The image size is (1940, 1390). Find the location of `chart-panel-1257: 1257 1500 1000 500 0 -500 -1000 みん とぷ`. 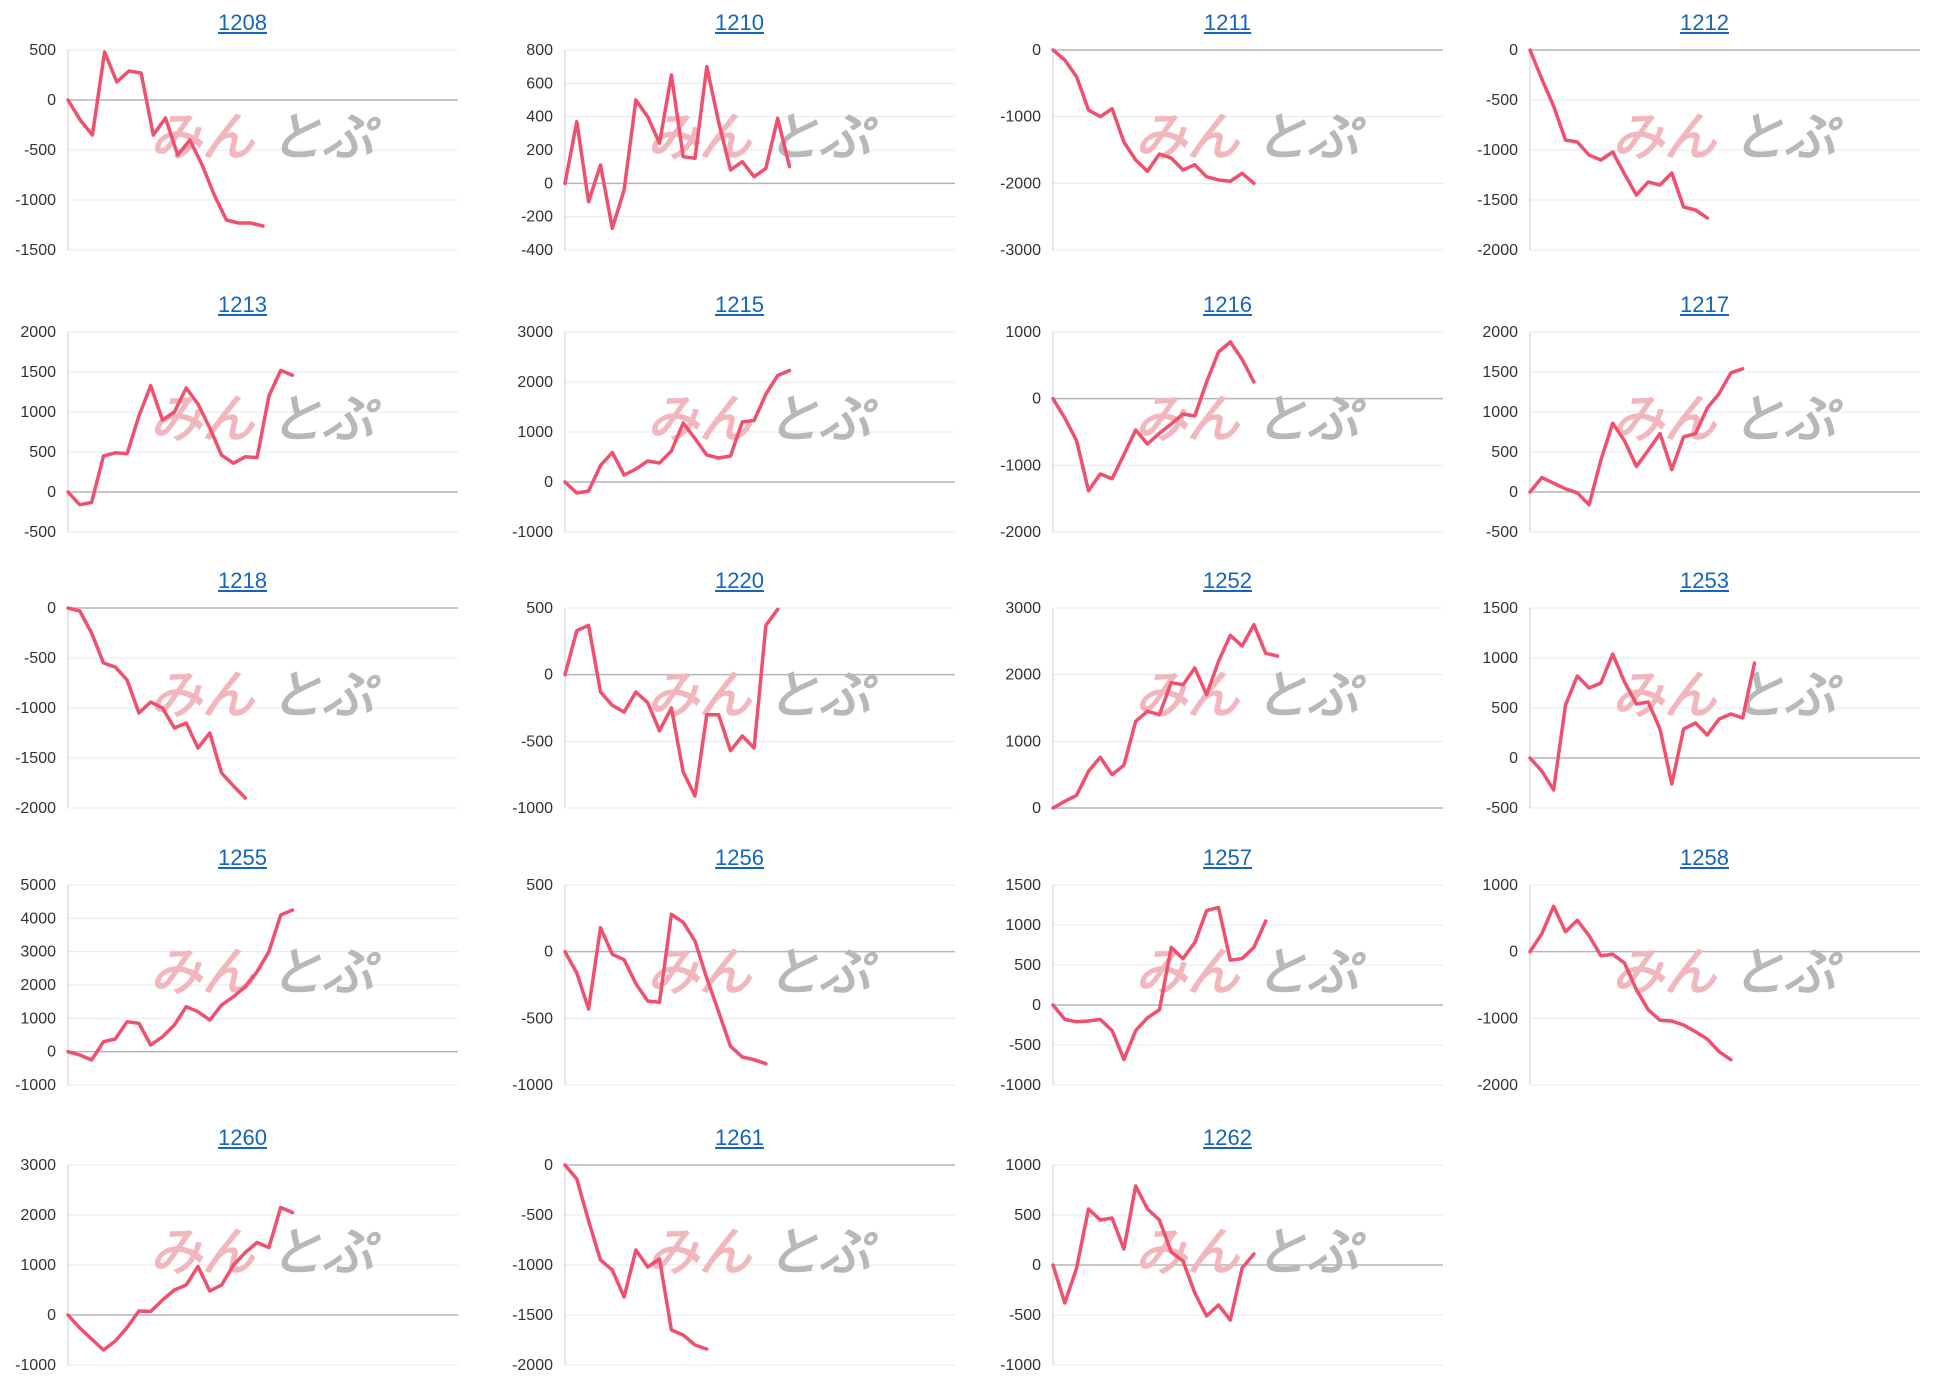

chart-panel-1257: 1257 1500 1000 500 0 -500 -1000 みん とぷ is located at coordinates (1227, 972).